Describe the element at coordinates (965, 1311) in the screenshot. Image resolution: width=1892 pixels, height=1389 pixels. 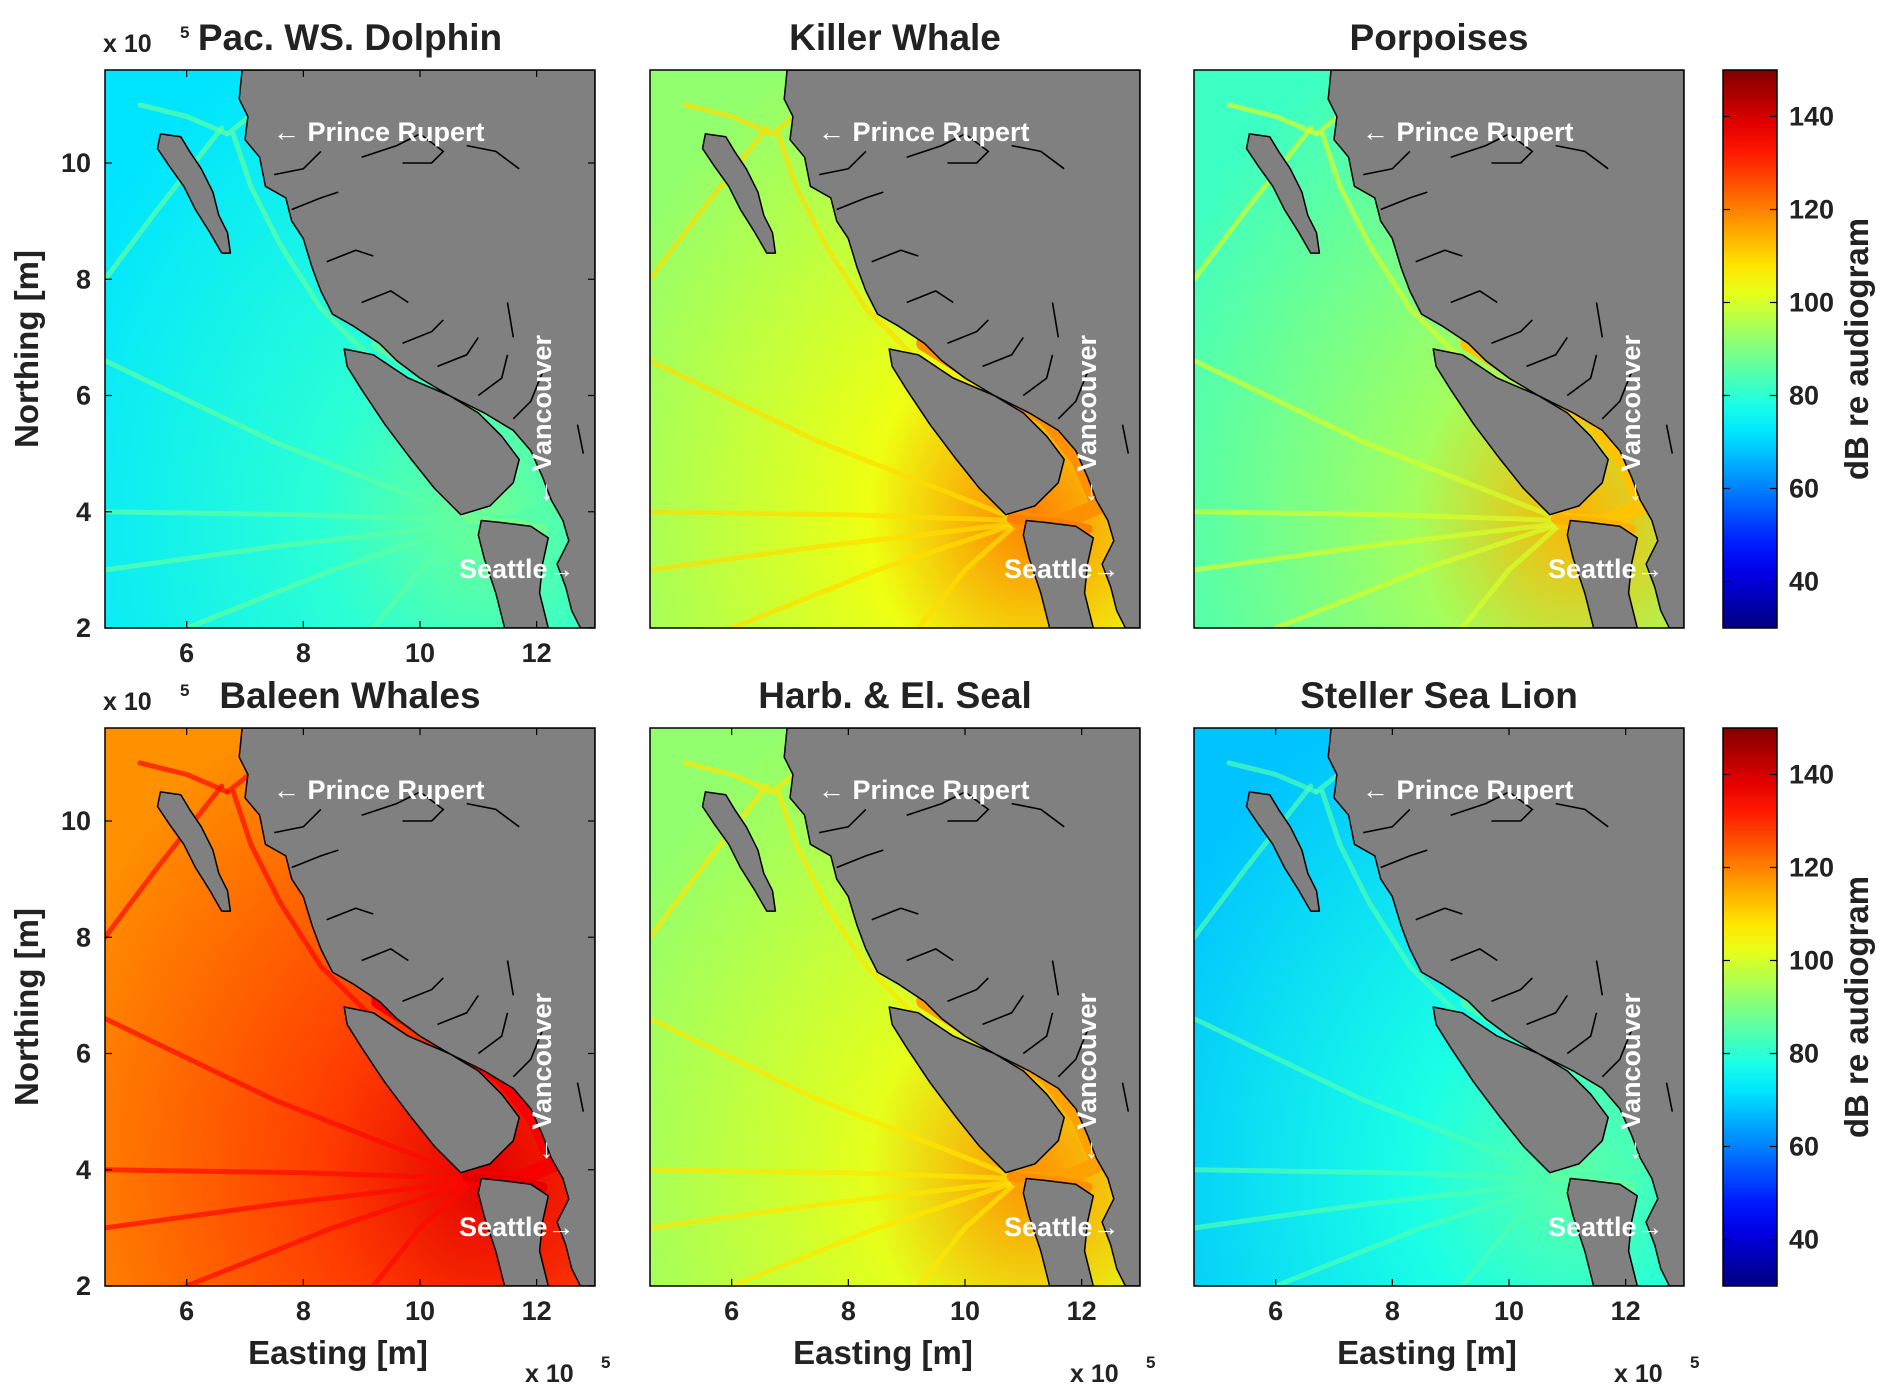
I see `x-tick-label: 10` at that location.